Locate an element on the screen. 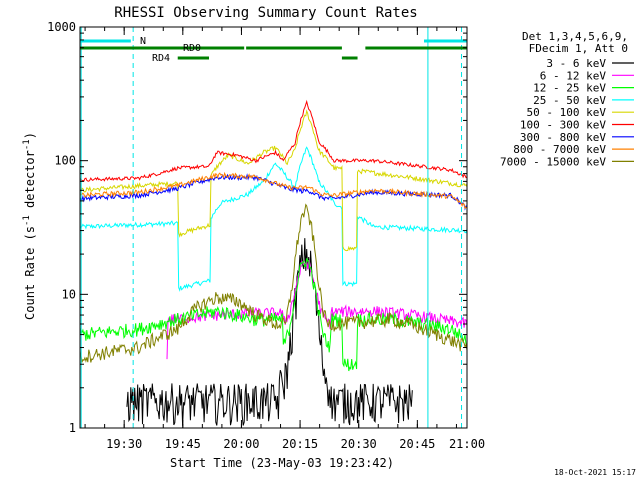  x-tick-label: 20:30 is located at coordinates (359, 444).